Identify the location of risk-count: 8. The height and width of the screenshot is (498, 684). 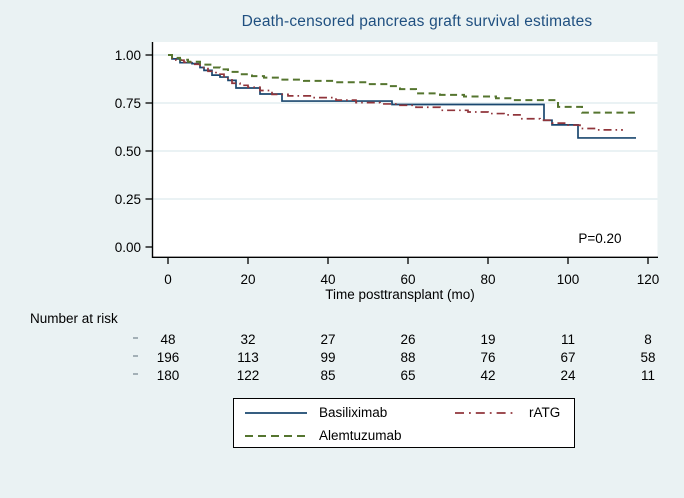
(648, 339).